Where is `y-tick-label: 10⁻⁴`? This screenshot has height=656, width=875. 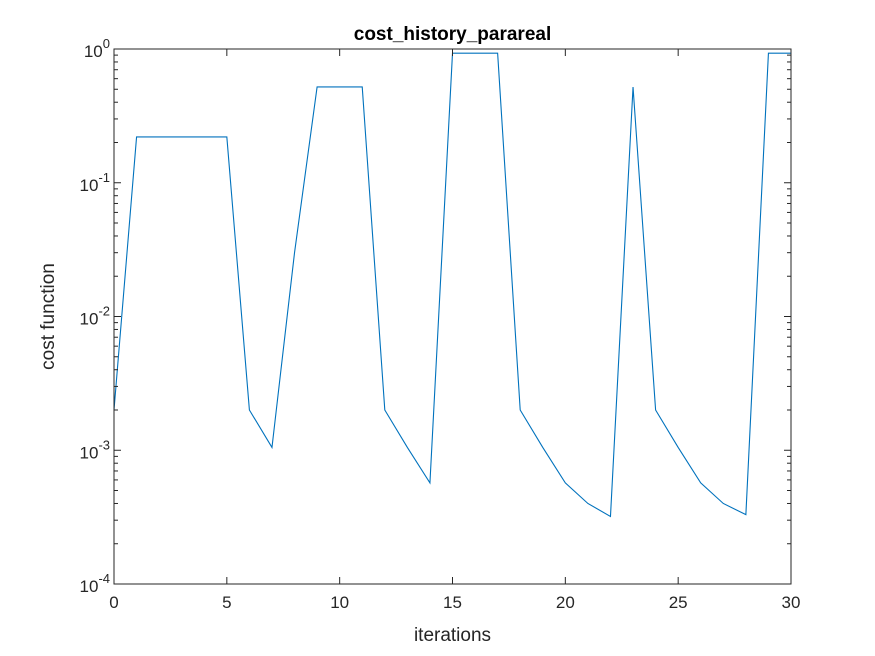
y-tick-label: 10⁻⁴ is located at coordinates (95, 583).